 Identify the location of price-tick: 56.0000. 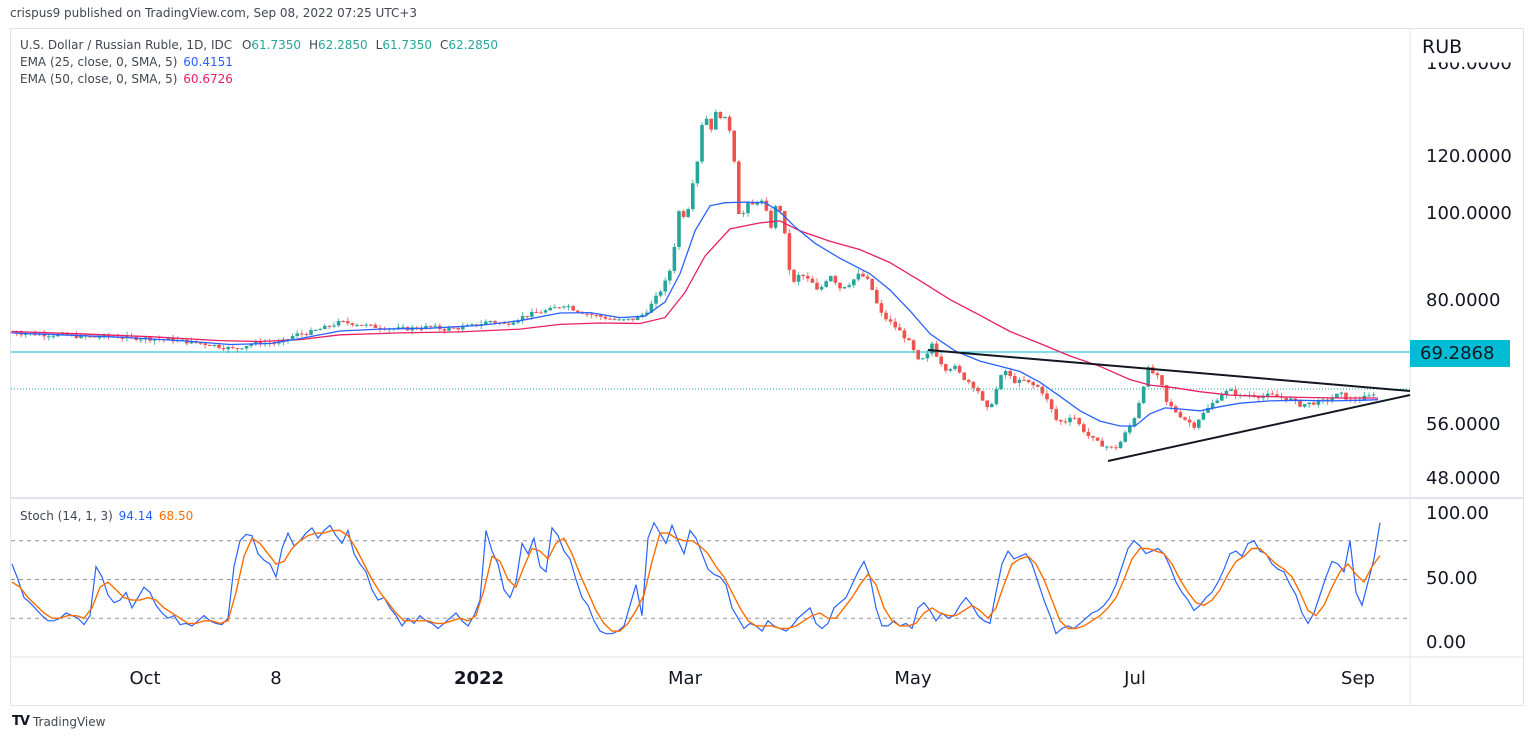
(1463, 424).